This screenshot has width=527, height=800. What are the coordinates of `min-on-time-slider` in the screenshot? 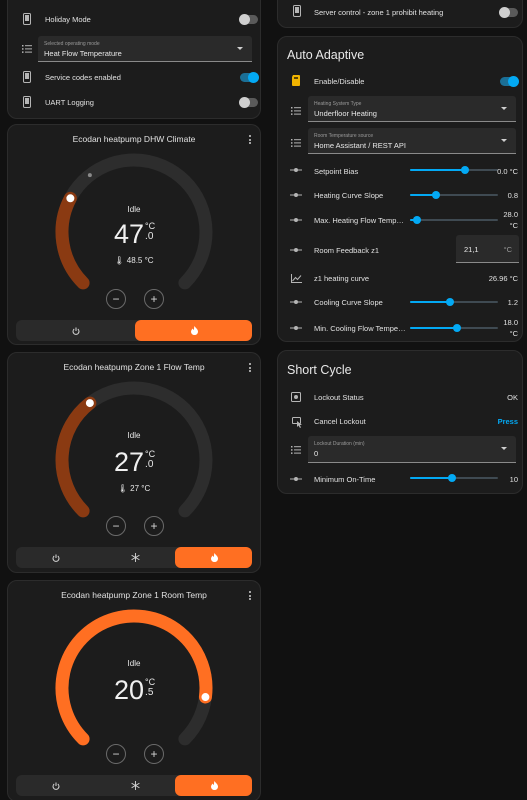 It's located at (454, 478).